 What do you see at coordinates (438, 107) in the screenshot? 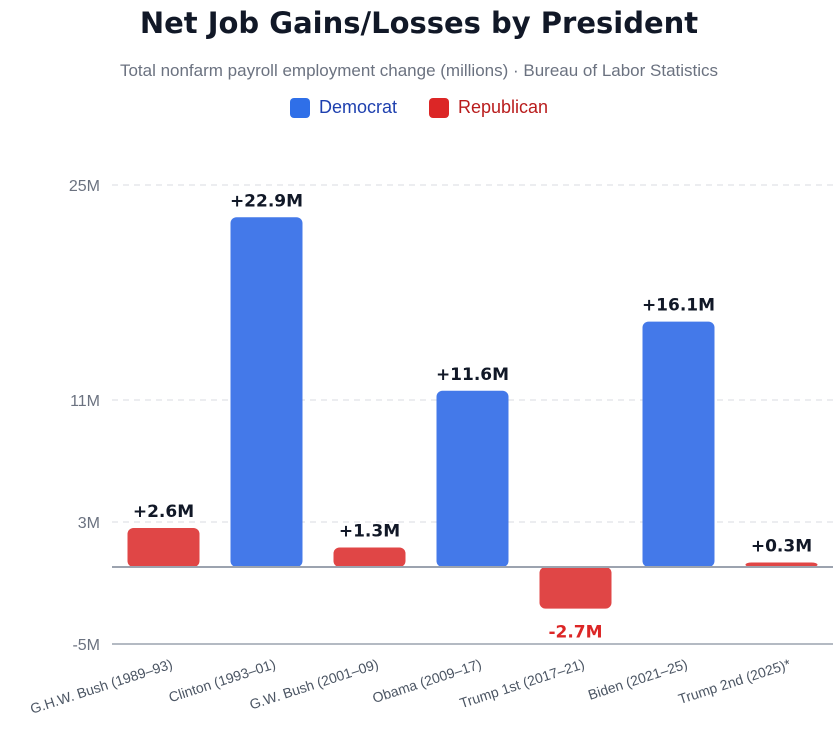
I see `legend-swatch-republican` at bounding box center [438, 107].